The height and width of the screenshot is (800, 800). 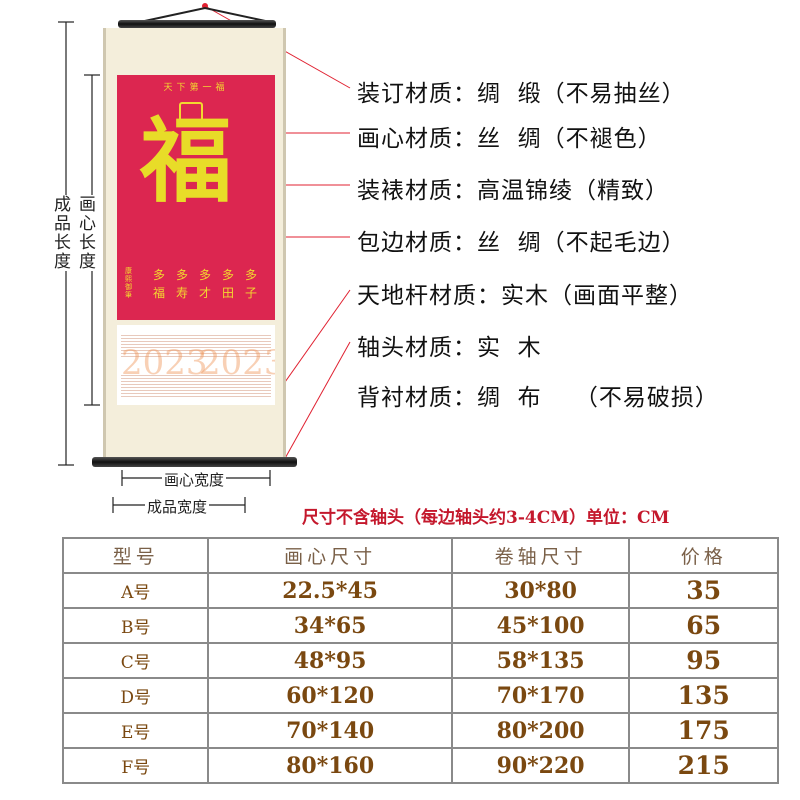 I want to click on top-rod, so click(x=197, y=24).